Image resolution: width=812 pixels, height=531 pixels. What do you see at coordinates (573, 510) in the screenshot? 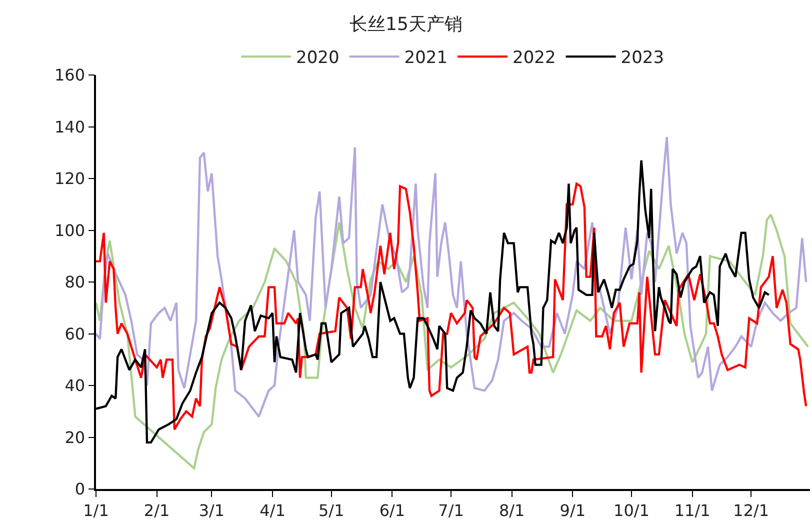
I see `x-tick-label: 9/1` at bounding box center [573, 510].